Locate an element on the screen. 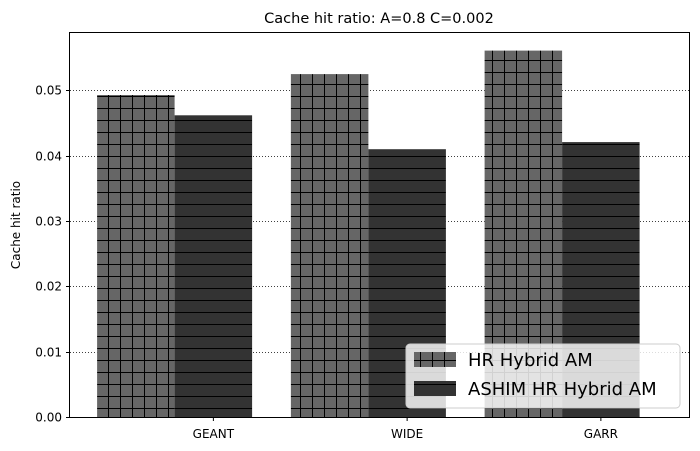  legend-box is located at coordinates (543, 376).